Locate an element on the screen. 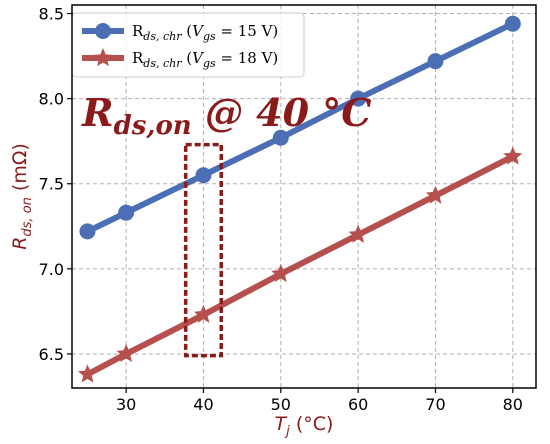 Image resolution: width=550 pixels, height=444 pixels. x-label-unit: (°C) is located at coordinates (312, 424).